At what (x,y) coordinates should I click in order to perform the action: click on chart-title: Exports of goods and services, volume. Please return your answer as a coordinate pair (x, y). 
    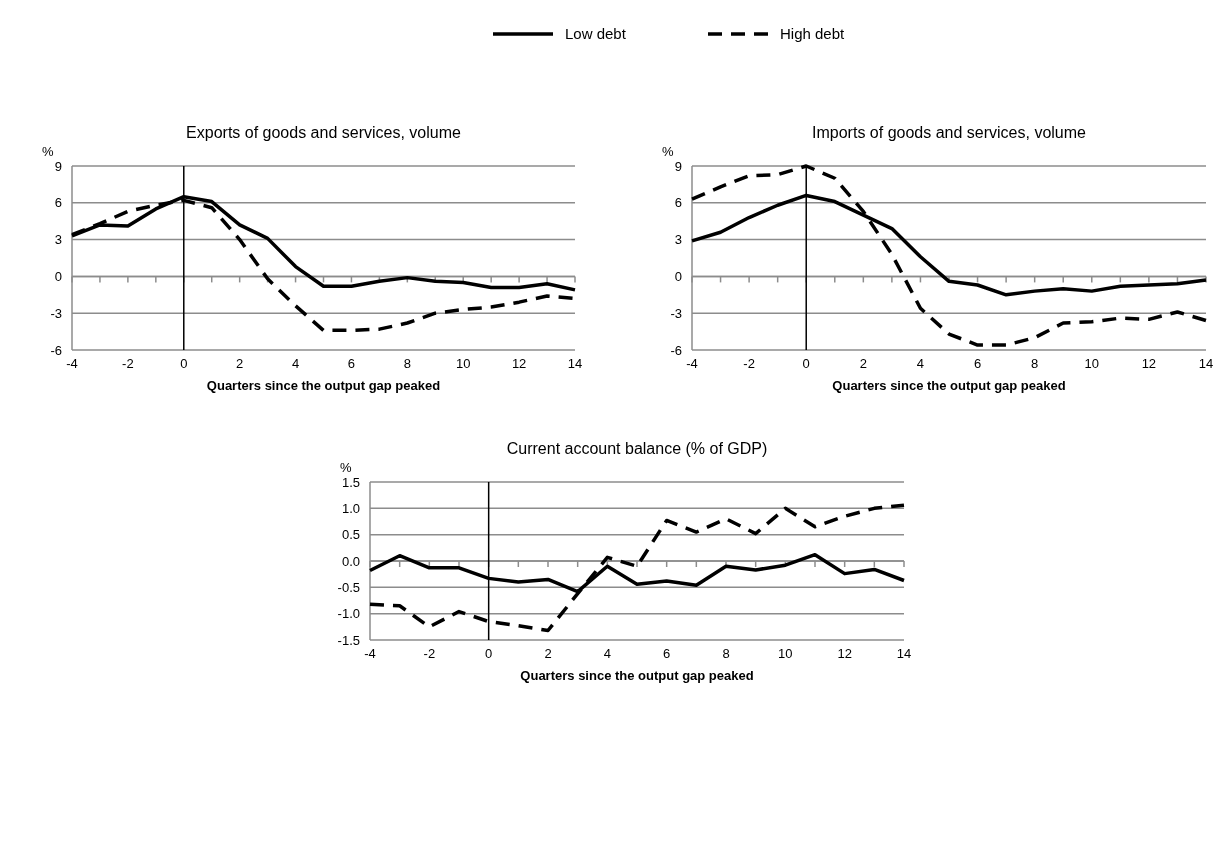
    Looking at the image, I should click on (323, 132).